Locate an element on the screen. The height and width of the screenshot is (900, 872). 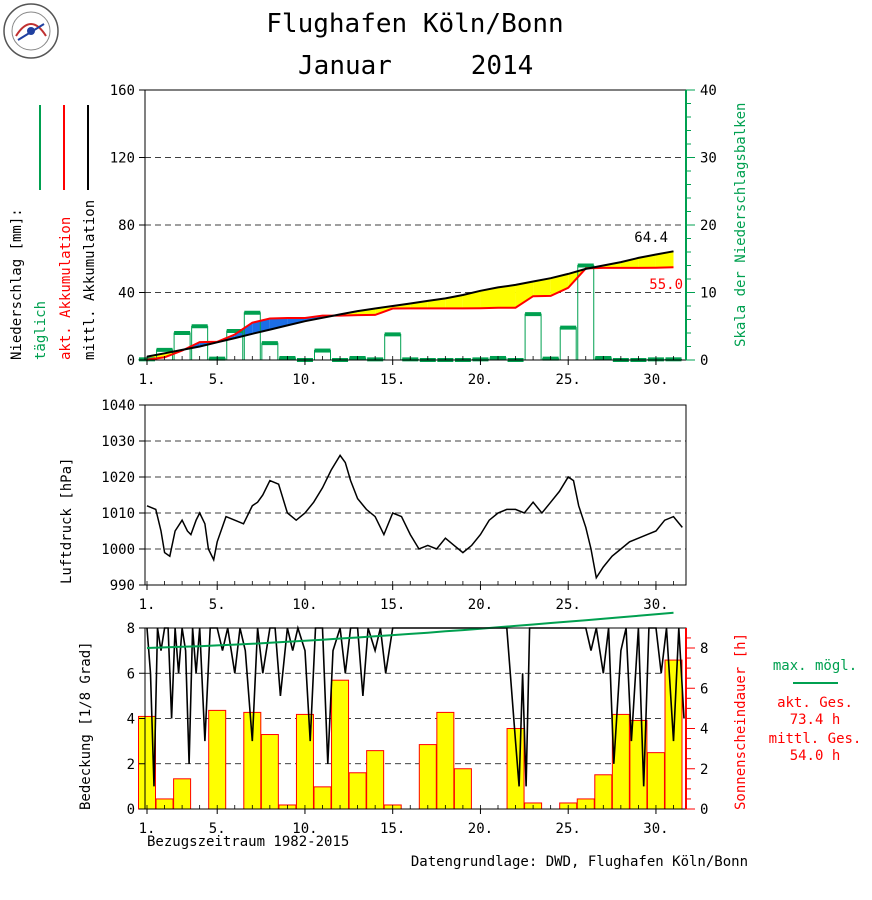
pressure-ytick-label: 1040 is located at coordinates (118, 406).